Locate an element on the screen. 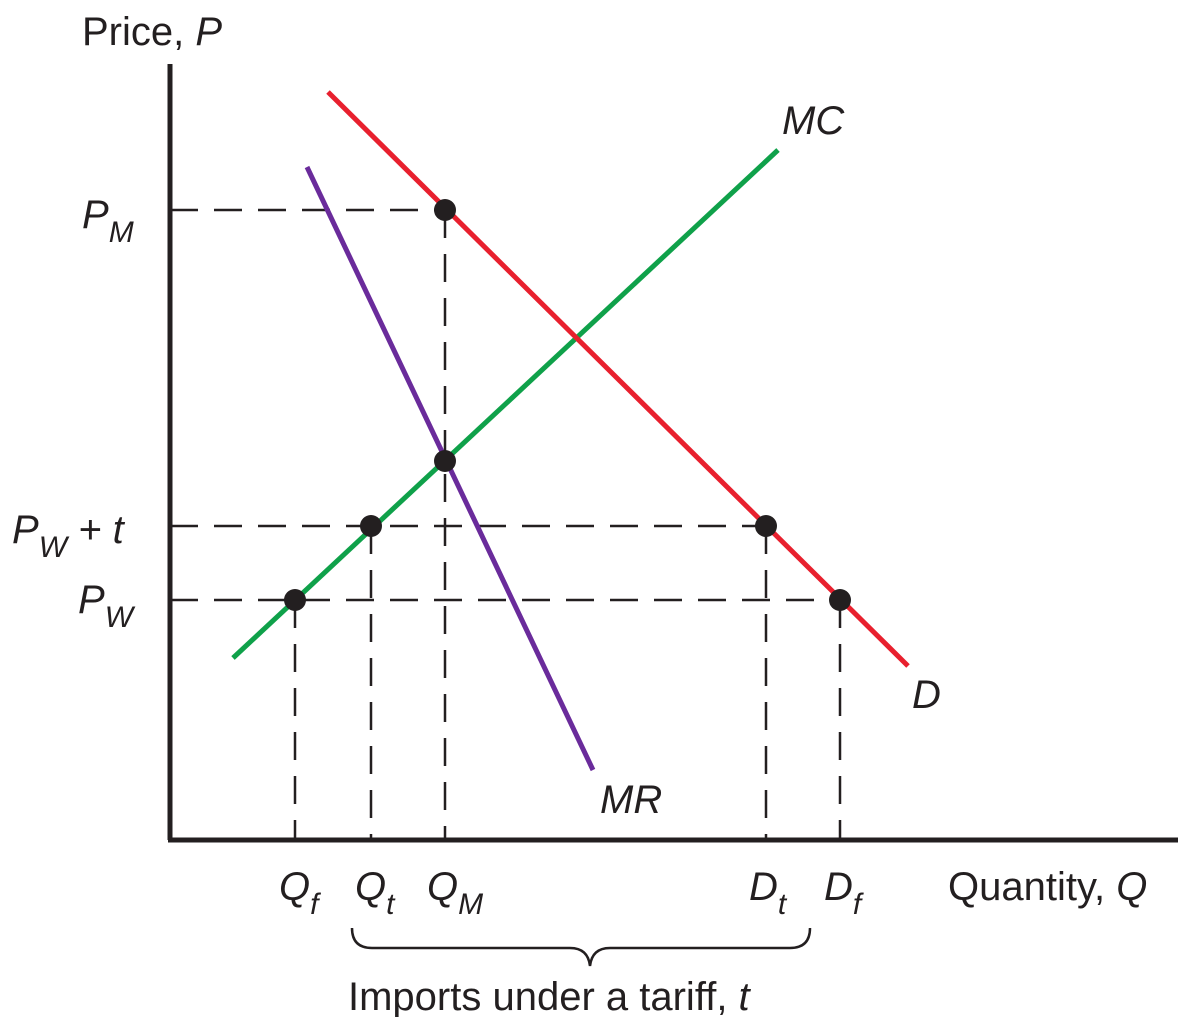 This screenshot has height=1017, width=1183. qm-label: QM is located at coordinates (455, 893).